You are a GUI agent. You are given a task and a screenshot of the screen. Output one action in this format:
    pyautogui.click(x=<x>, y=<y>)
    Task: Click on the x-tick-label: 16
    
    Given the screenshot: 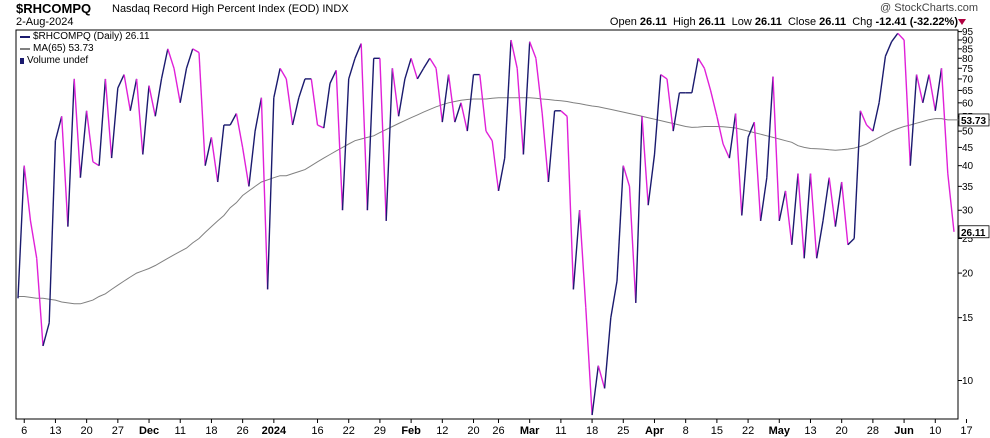 What is the action you would take?
    pyautogui.click(x=317, y=431)
    